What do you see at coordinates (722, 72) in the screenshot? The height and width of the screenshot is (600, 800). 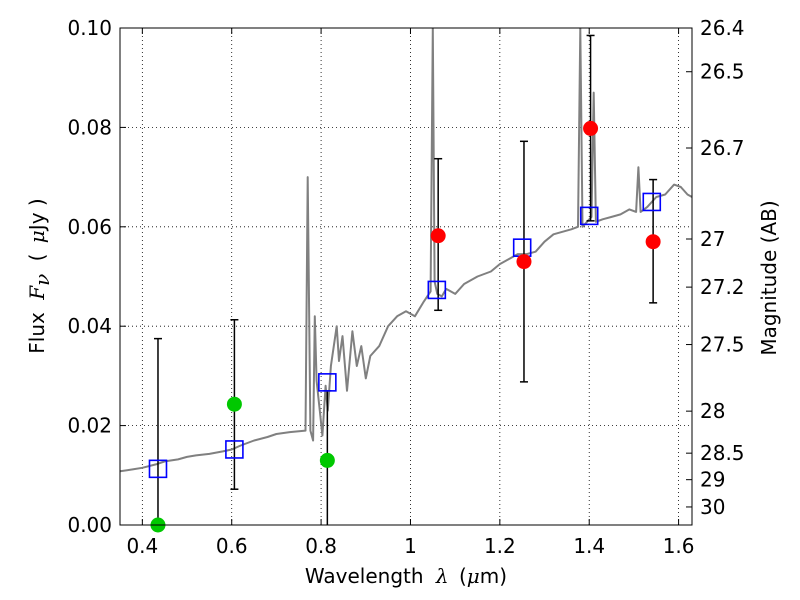 I see `y2-tick-label: 26.5` at bounding box center [722, 72].